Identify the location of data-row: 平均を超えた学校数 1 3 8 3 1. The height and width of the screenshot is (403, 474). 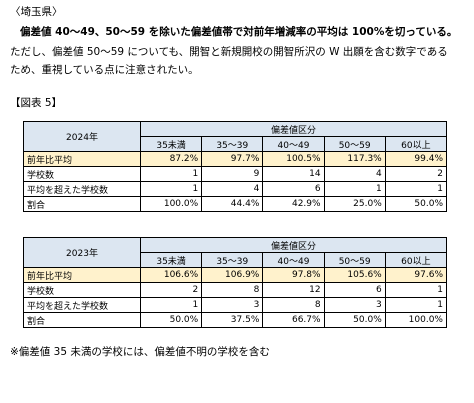
(235, 305).